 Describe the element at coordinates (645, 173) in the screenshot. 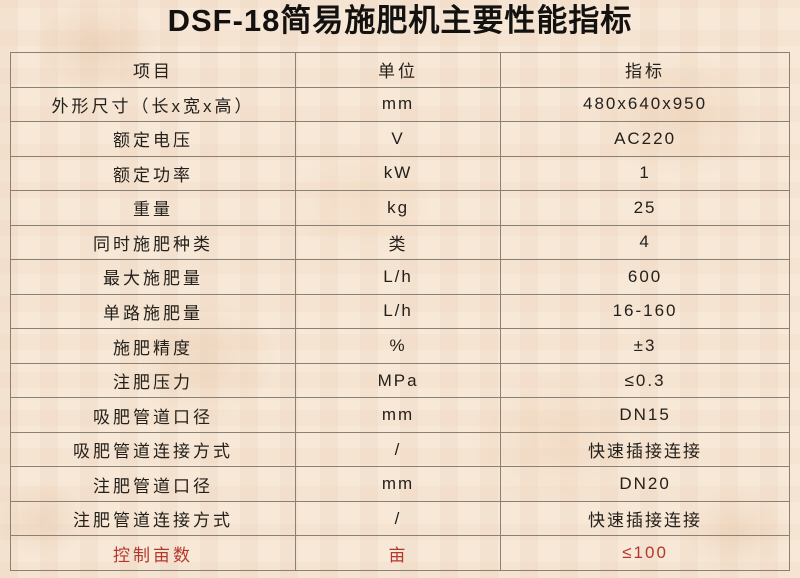

I see `value-cell: 1` at that location.